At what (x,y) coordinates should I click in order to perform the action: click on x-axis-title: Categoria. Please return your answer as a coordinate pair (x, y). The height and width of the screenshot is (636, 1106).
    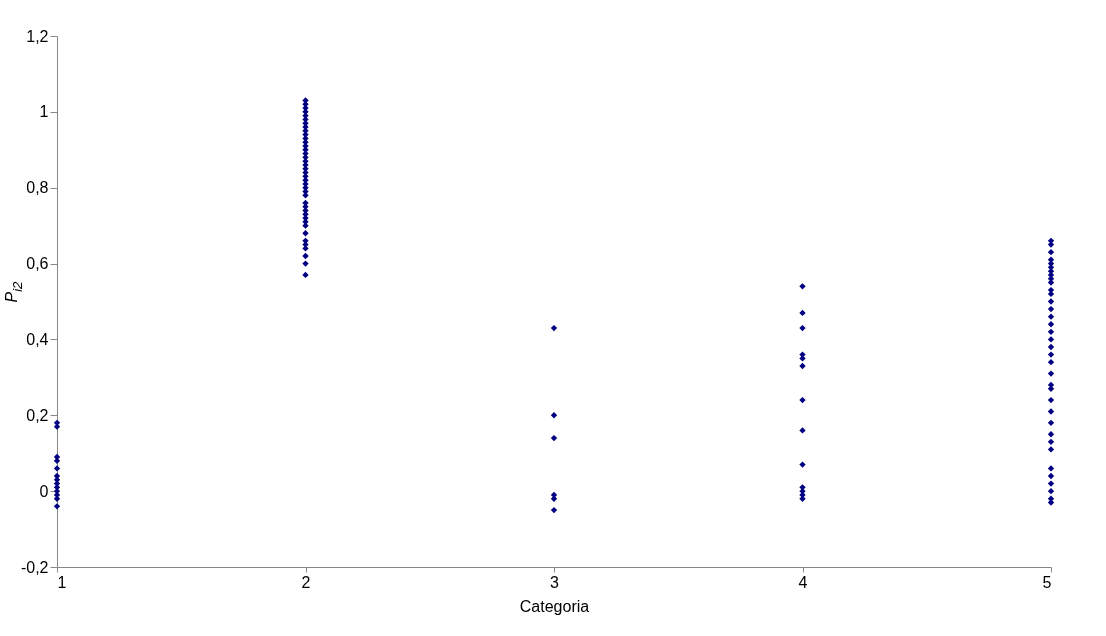
    Looking at the image, I should click on (554, 606).